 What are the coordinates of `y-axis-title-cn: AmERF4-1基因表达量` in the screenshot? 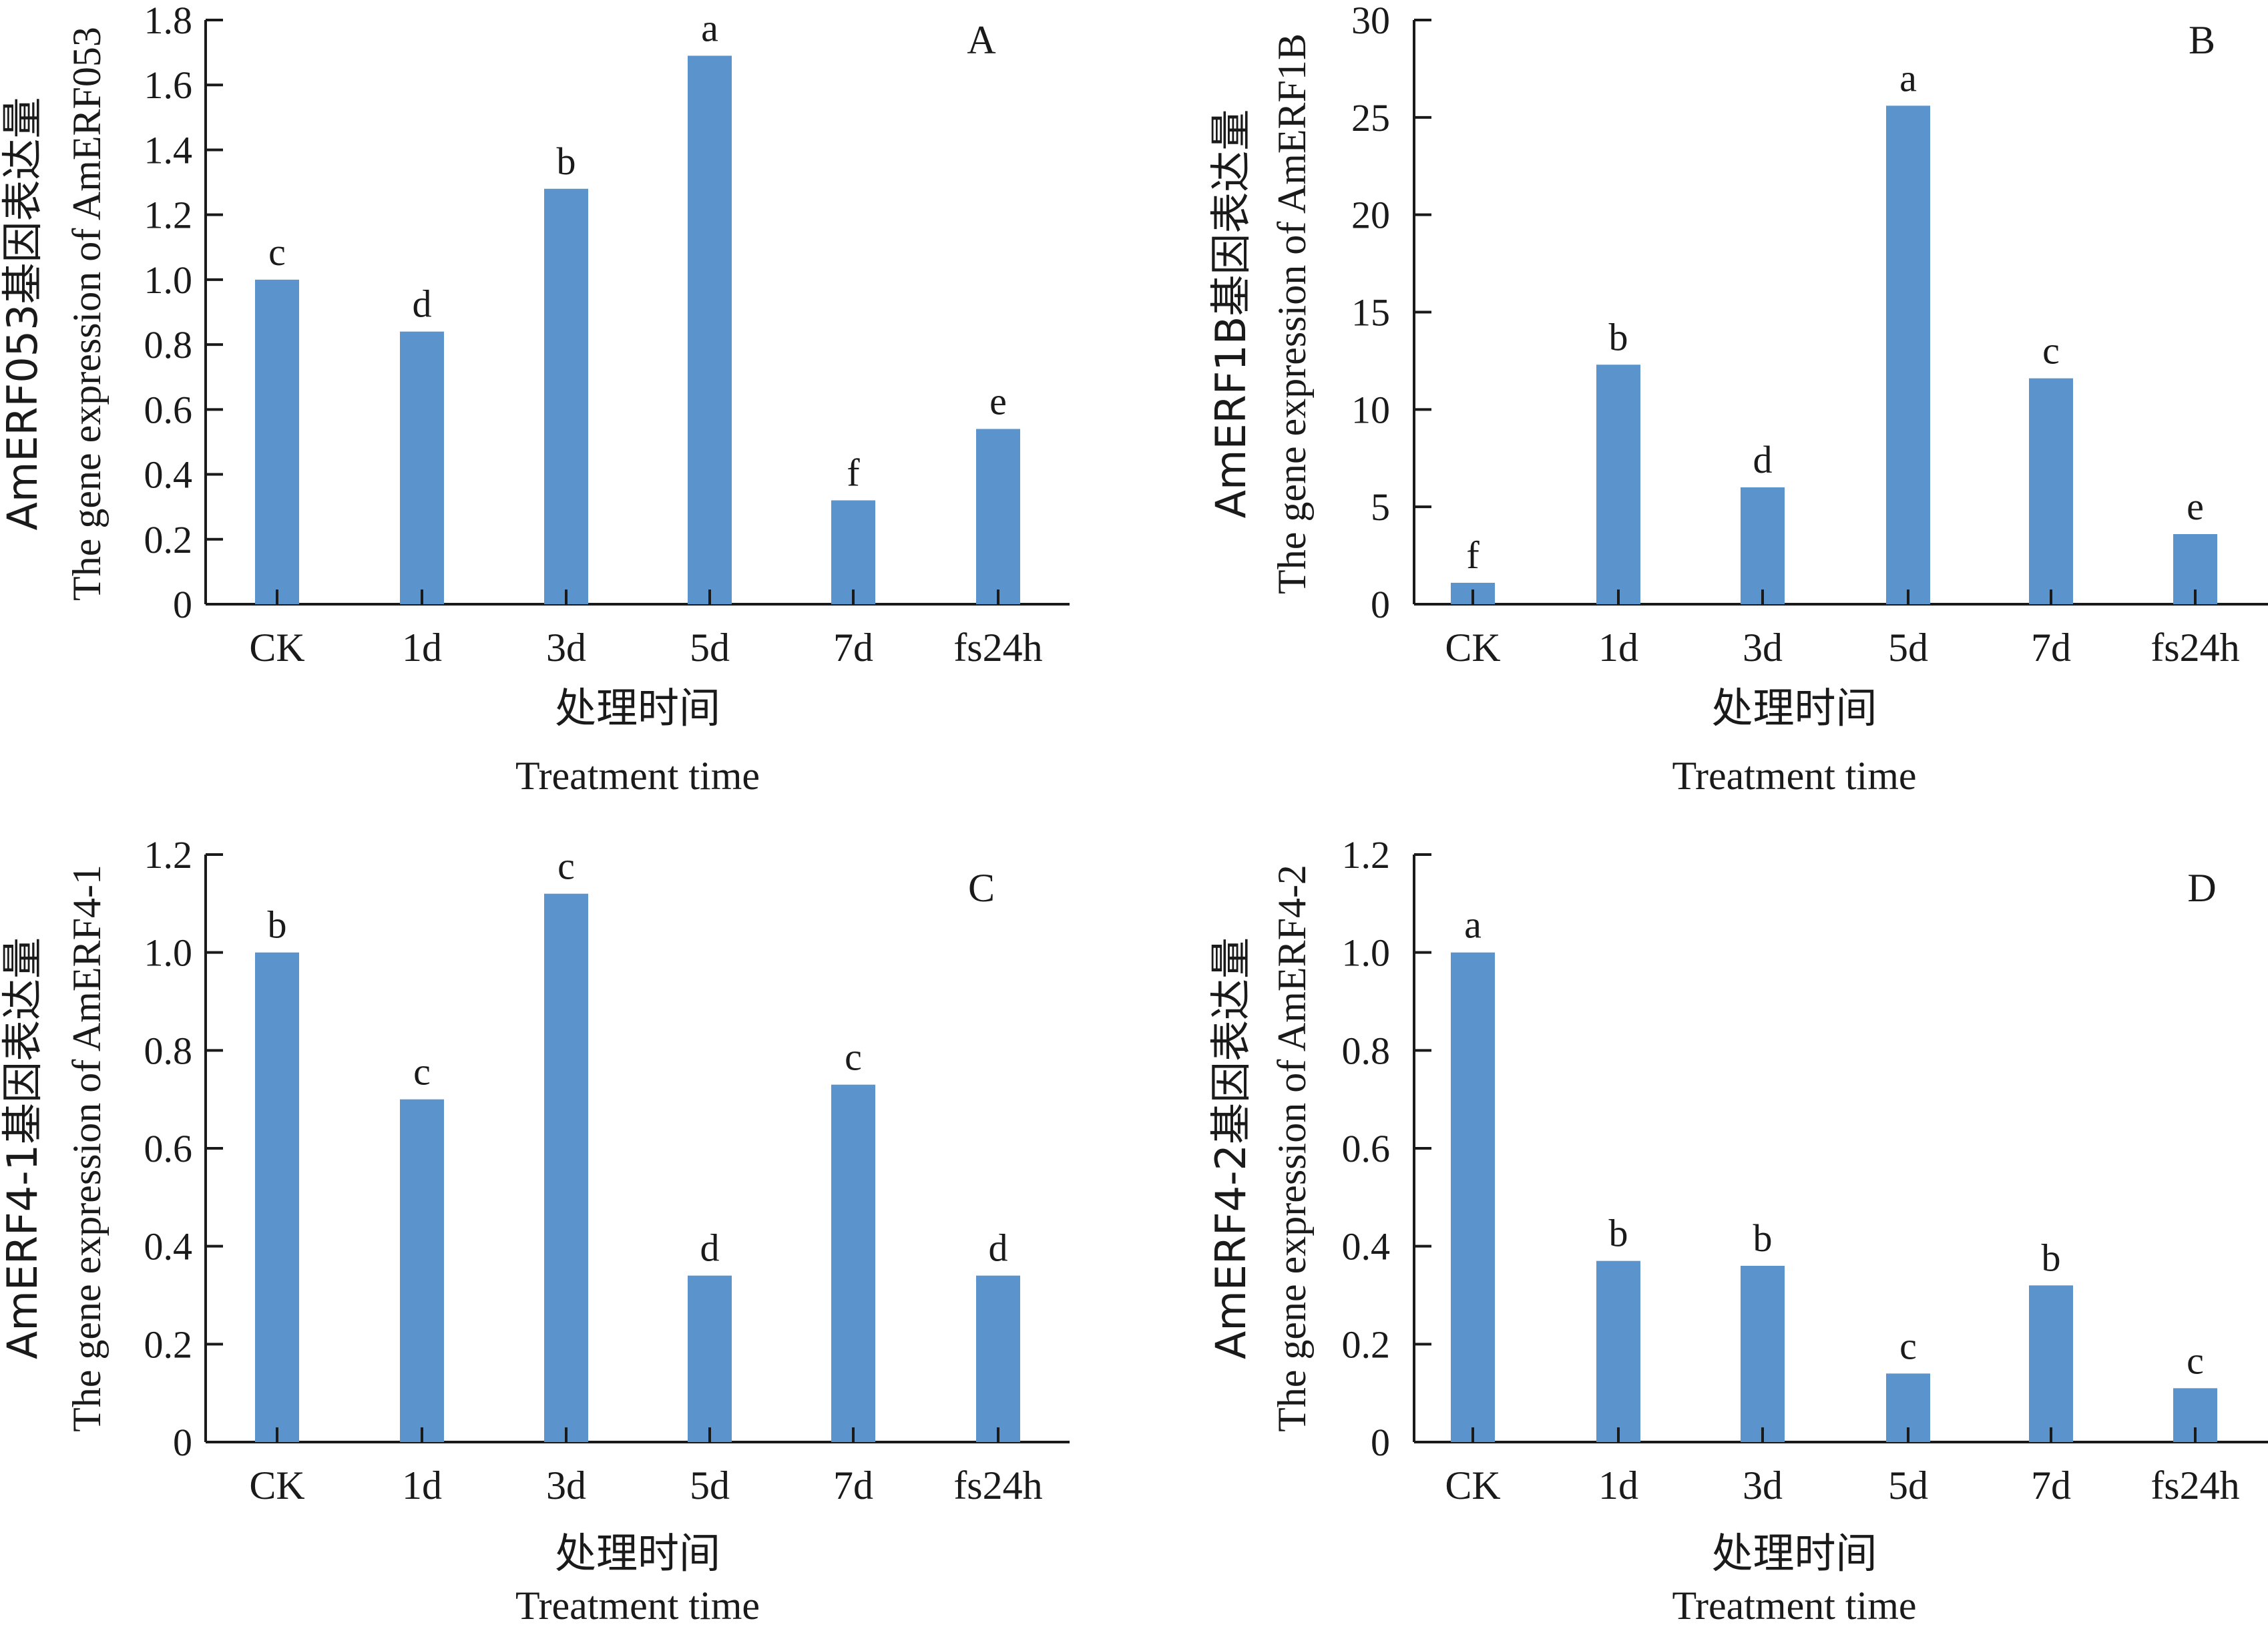 It's located at (23, 1148).